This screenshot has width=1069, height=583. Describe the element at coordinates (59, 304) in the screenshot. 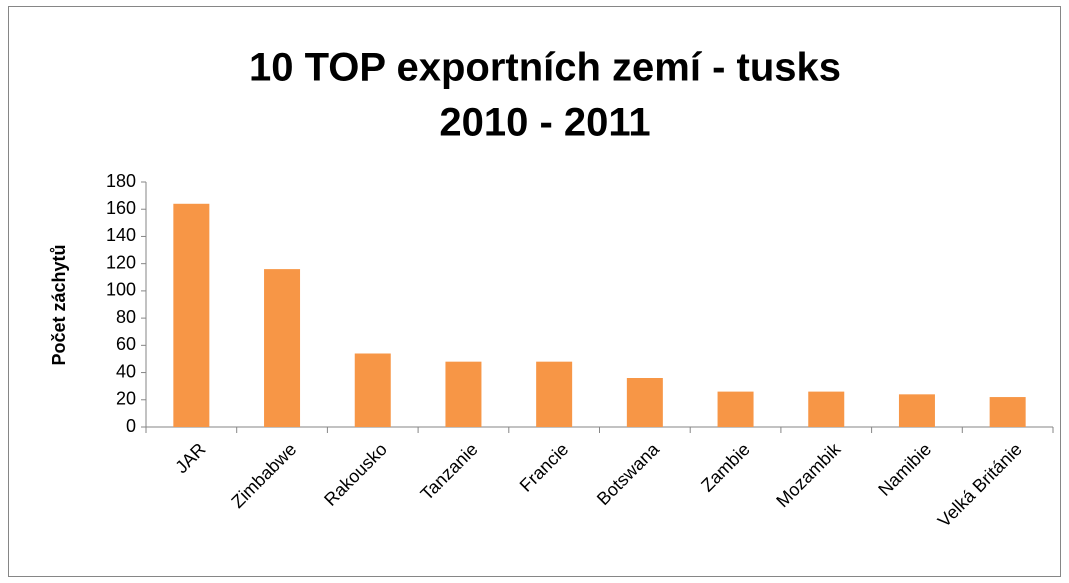

I see `y-axis-label: Počet záchytů` at that location.